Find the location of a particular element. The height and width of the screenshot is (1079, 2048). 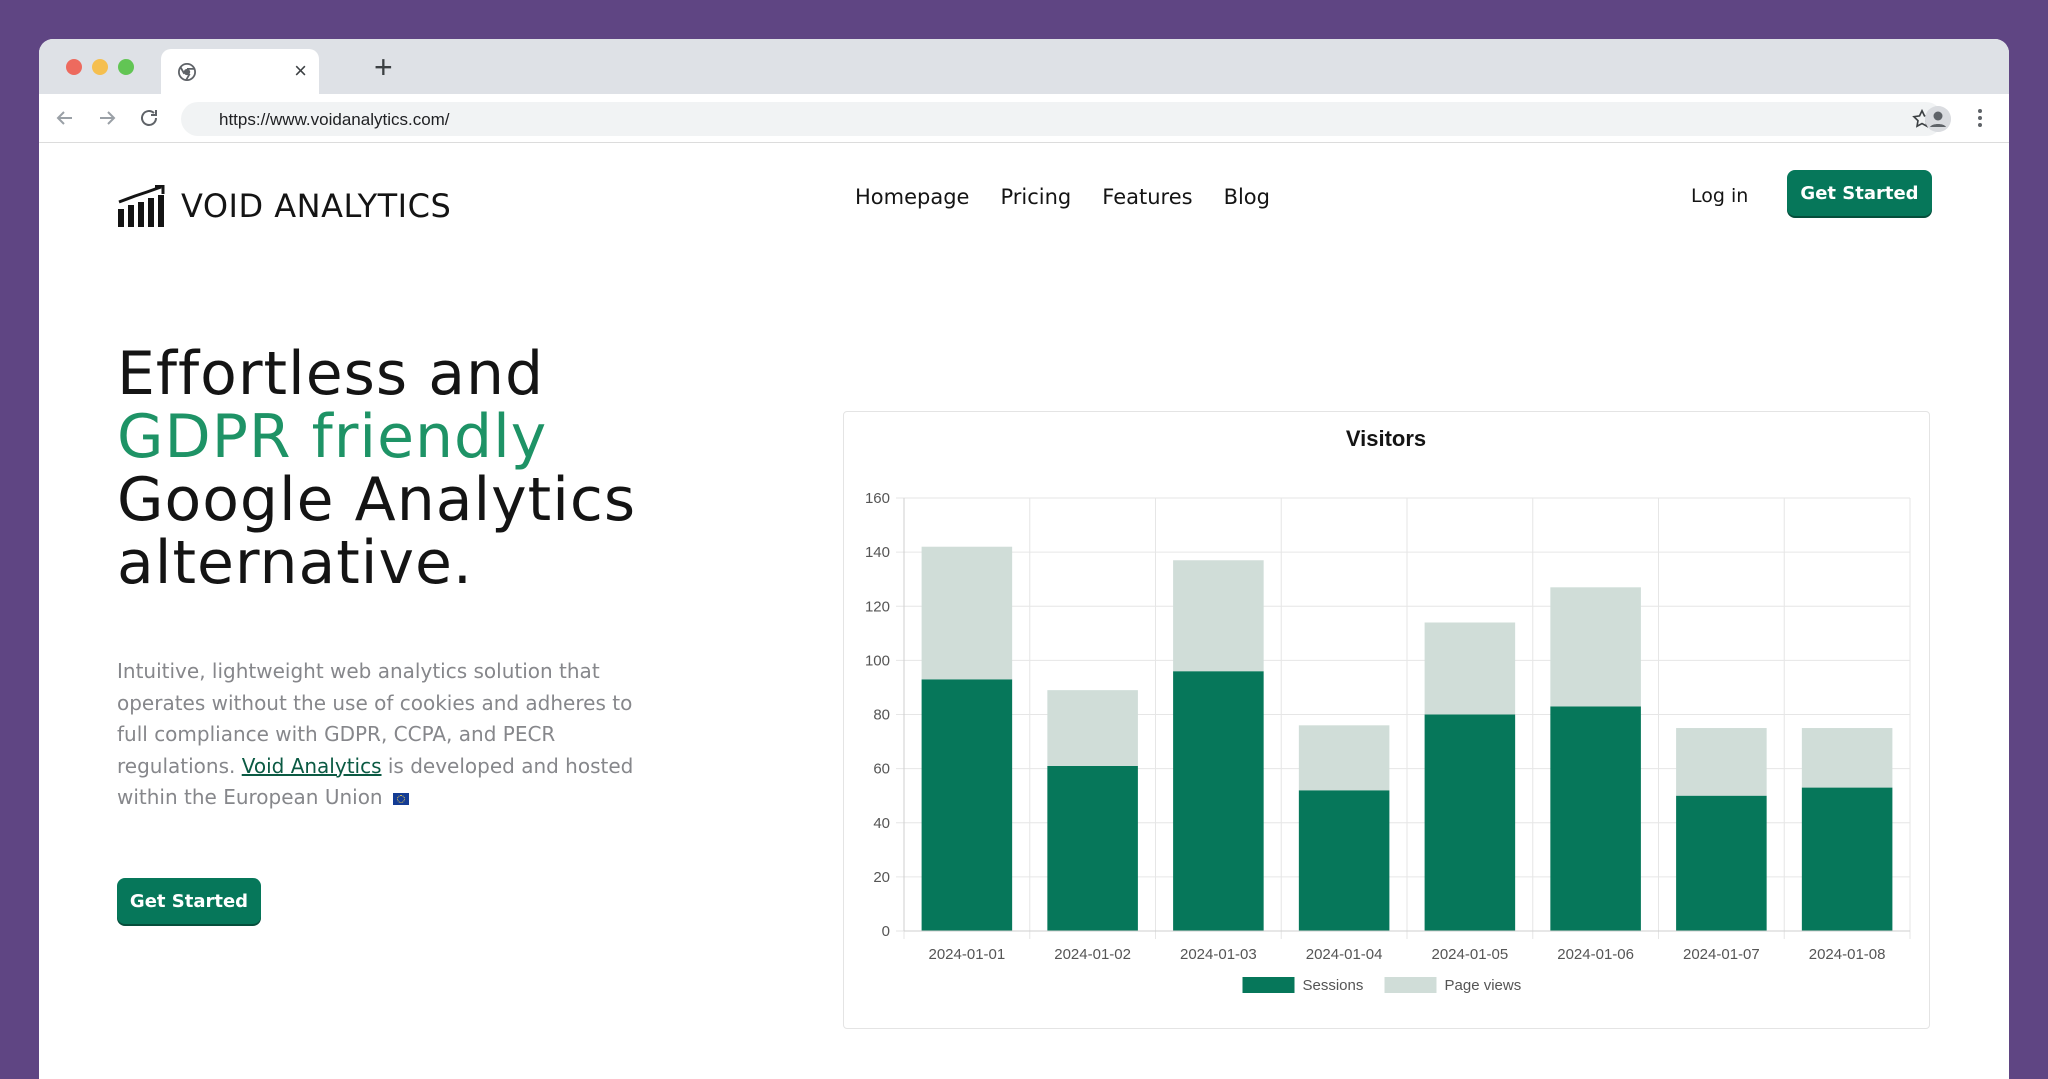

y-tick-label: 160 is located at coordinates (877, 498).